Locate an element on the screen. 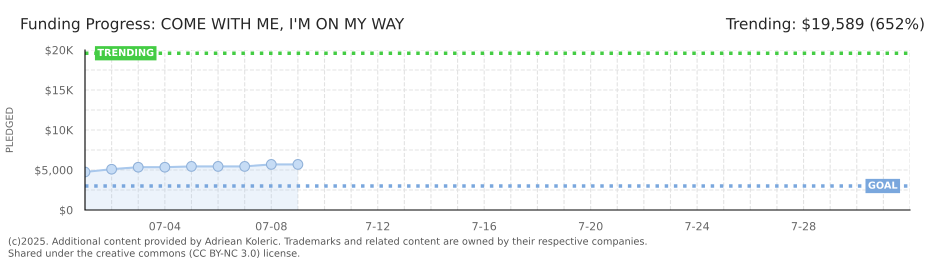 The height and width of the screenshot is (270, 940). x-tick-label: 7-12 is located at coordinates (378, 226).